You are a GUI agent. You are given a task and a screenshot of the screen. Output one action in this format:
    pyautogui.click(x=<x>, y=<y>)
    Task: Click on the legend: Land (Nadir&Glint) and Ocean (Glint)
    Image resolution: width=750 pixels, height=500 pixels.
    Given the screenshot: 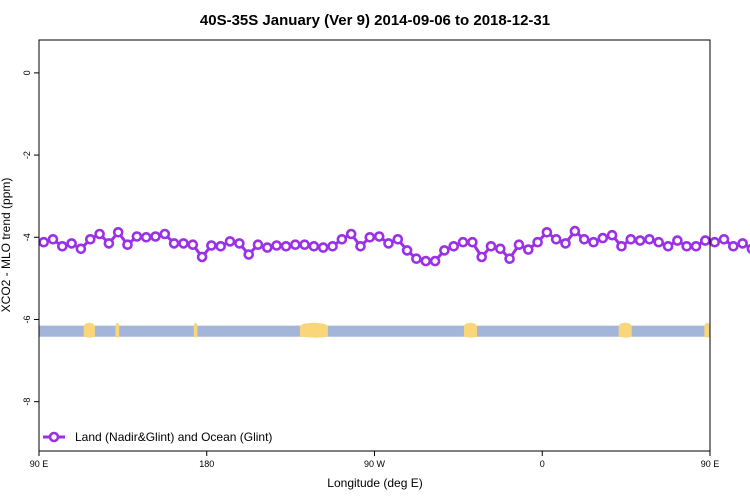 What is the action you would take?
    pyautogui.click(x=157, y=437)
    